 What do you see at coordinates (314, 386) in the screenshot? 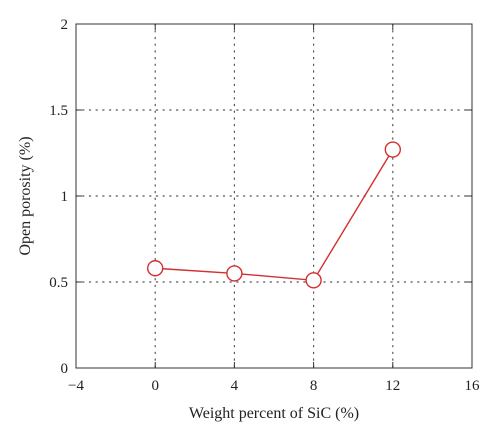
I see `x-tick-label: 8` at bounding box center [314, 386].